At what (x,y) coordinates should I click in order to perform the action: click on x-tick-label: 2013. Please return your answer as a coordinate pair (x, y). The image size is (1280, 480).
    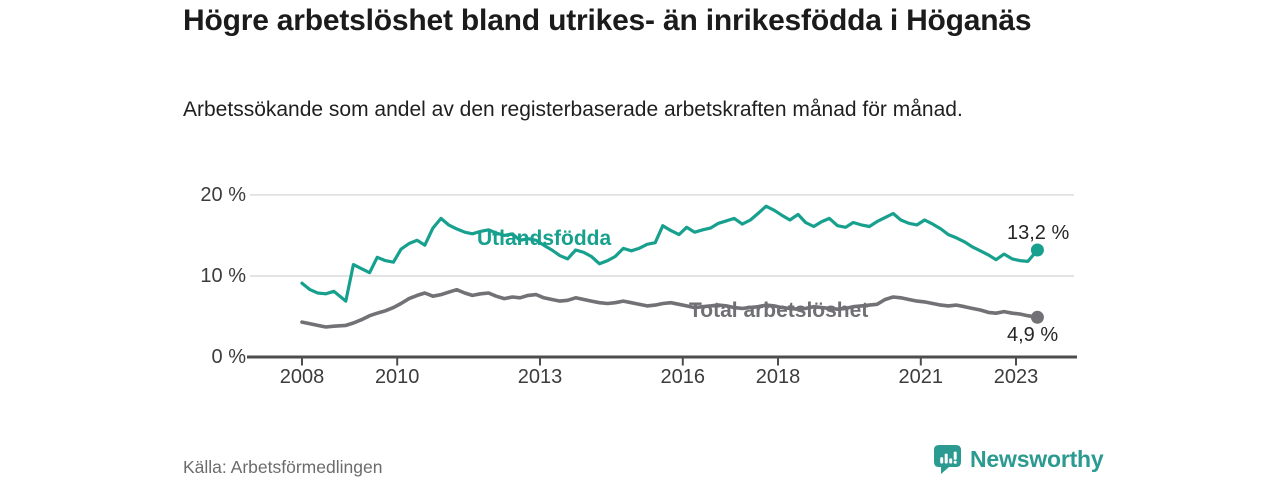
    Looking at the image, I should click on (540, 377).